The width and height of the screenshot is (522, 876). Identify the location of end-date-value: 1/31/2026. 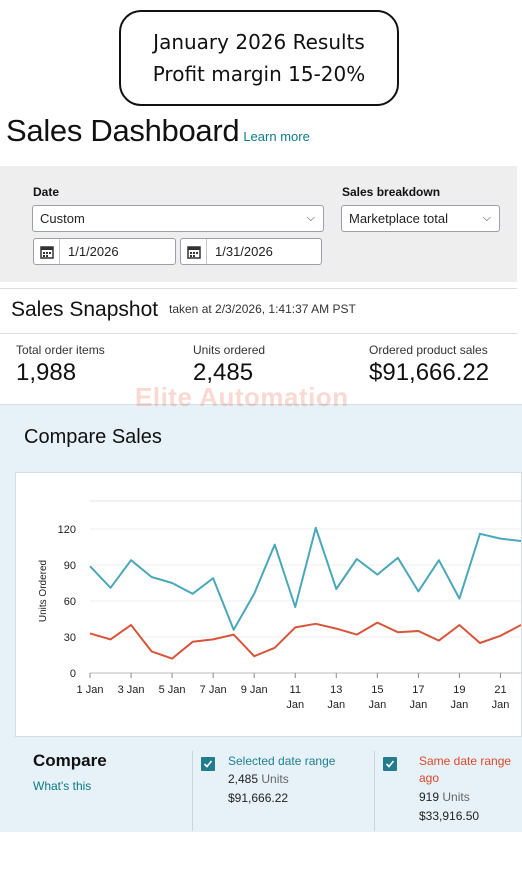
(244, 251).